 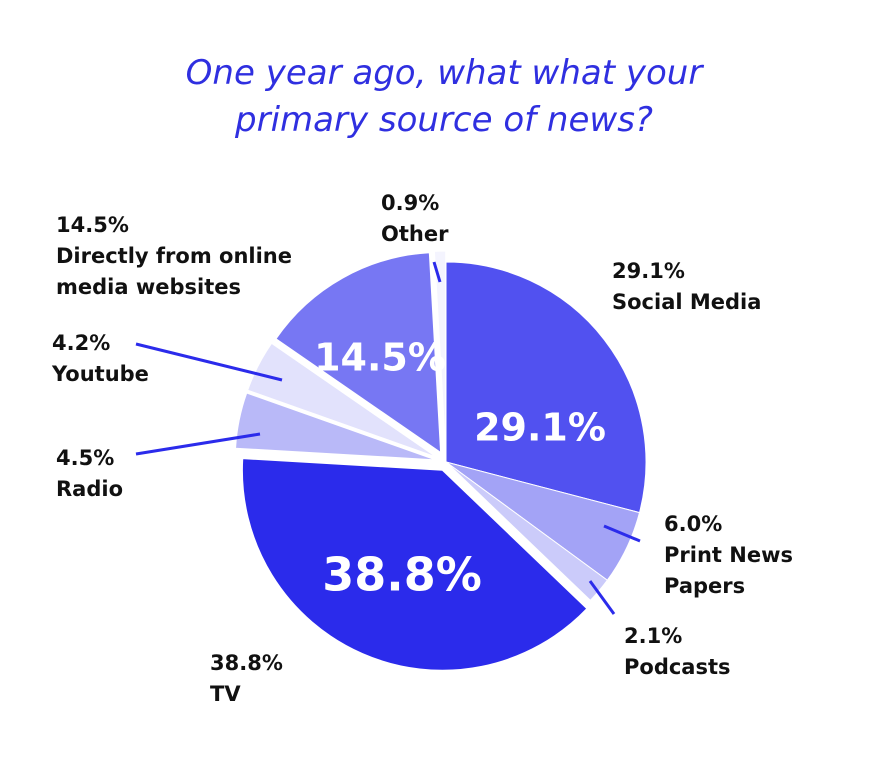 What do you see at coordinates (198, 444) in the screenshot?
I see `leader-line-radio` at bounding box center [198, 444].